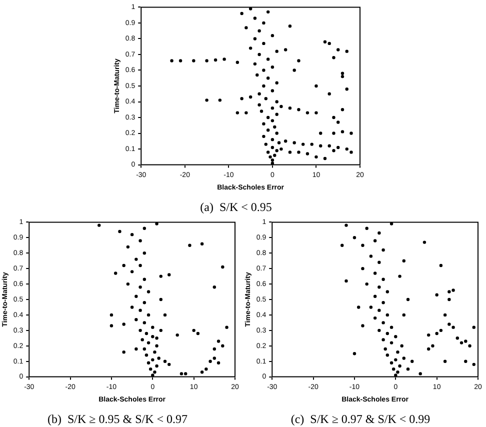 The image size is (486, 427). What do you see at coordinates (360, 419) in the screenshot?
I see `text: (c) S/K ≥ 0.97 & S/K < 0.99` at bounding box center [360, 419].